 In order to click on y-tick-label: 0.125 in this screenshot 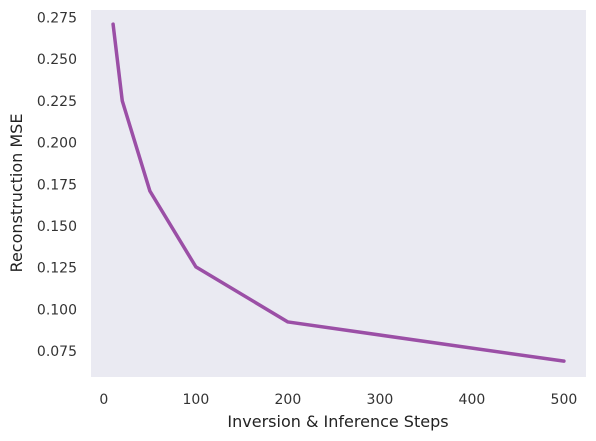, I will do `click(57, 269)`.